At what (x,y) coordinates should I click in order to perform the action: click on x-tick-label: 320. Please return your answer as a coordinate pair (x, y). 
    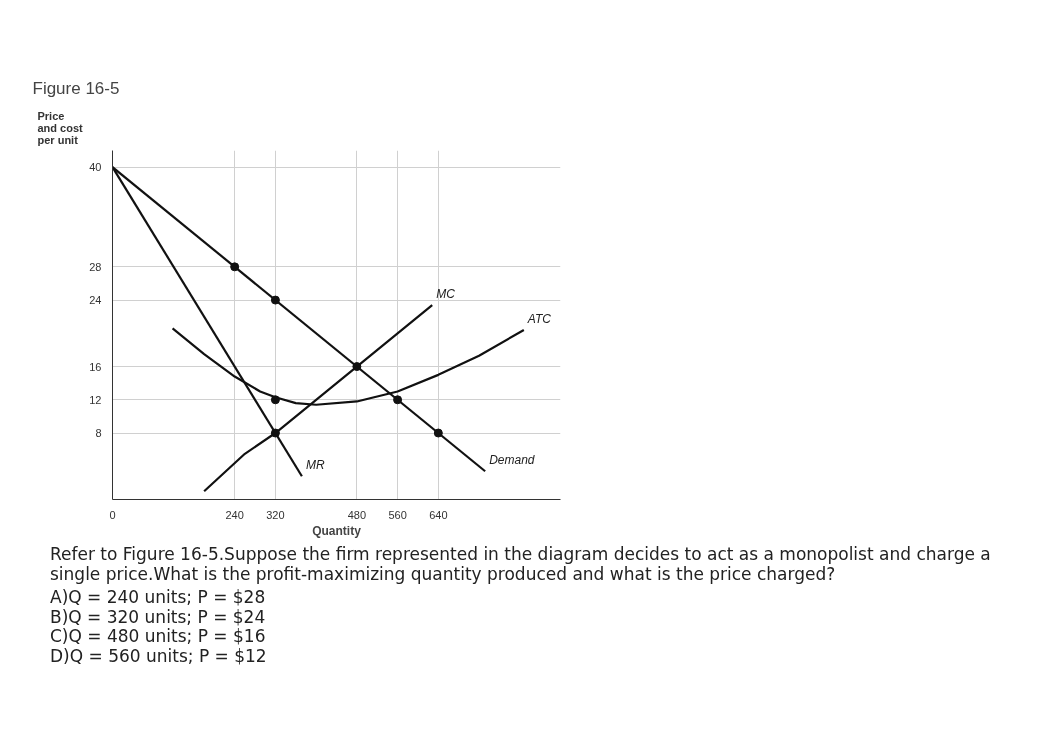
    Looking at the image, I should click on (275, 514).